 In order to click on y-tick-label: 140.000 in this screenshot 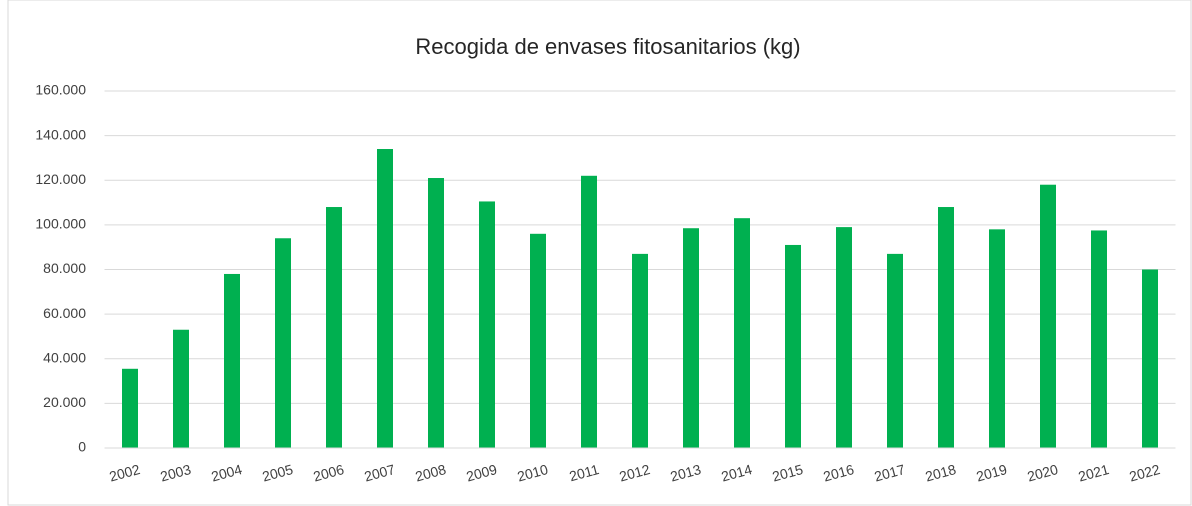, I will do `click(60, 134)`.